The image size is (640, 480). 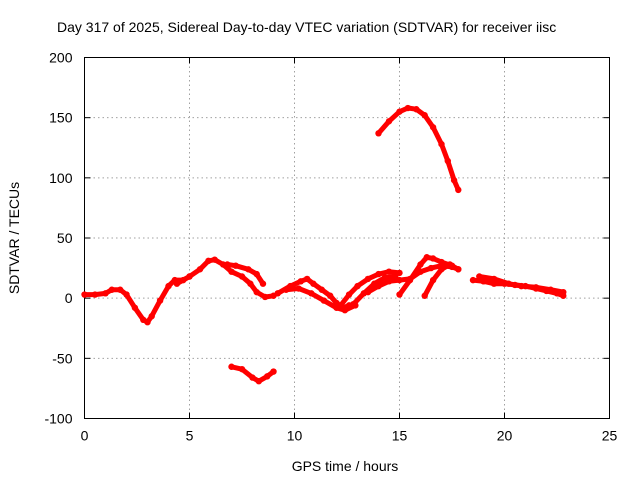 I want to click on series-trace-k, so click(x=441, y=280).